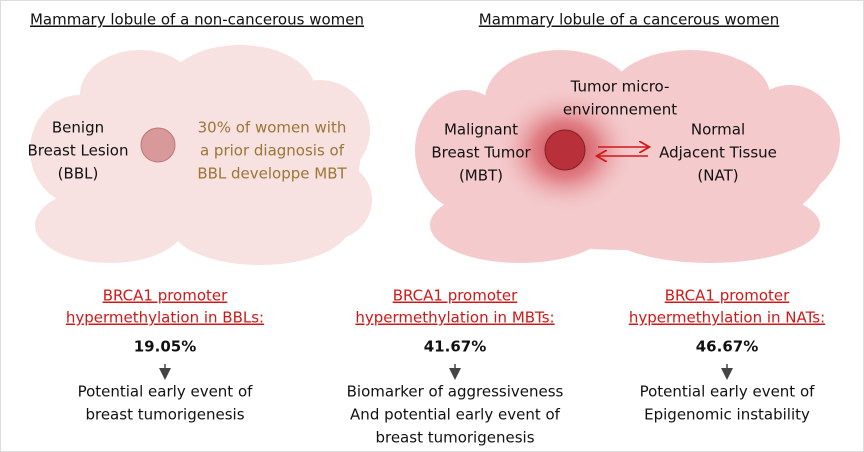  Describe the element at coordinates (727, 347) in the screenshot. I see `column-value: 46.67%` at that location.